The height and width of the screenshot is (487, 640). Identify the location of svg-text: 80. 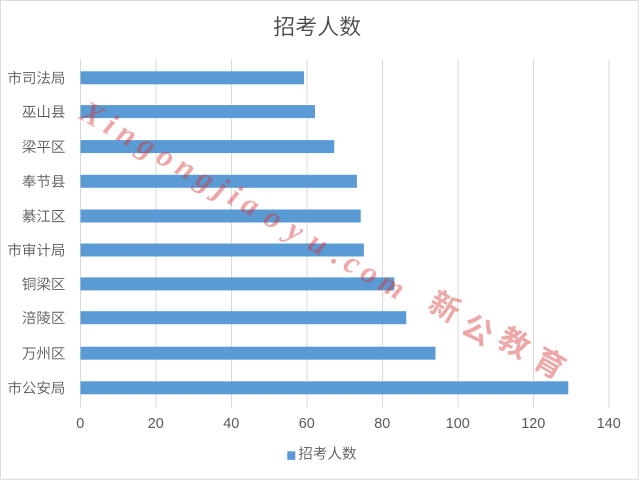
(382, 424).